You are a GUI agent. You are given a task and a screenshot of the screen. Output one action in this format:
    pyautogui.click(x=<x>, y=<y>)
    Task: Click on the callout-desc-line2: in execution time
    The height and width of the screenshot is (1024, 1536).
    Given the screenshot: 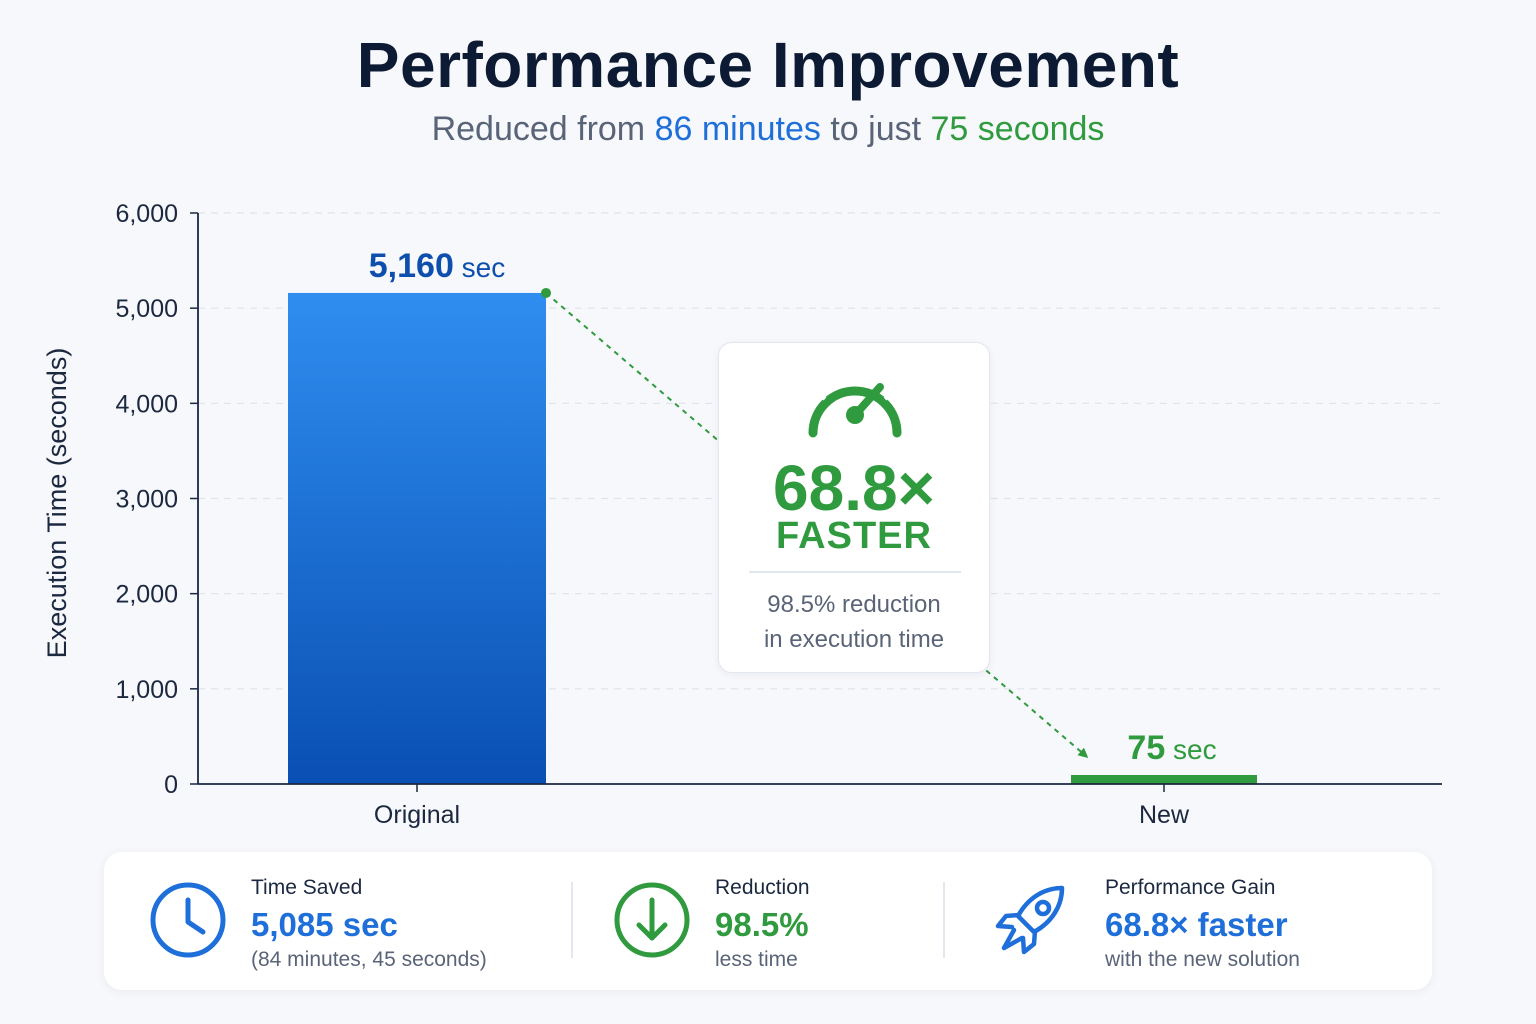 What is the action you would take?
    pyautogui.click(x=854, y=639)
    